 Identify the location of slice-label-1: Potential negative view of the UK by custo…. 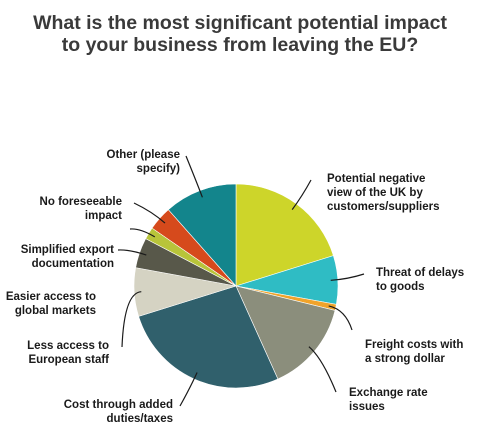
(383, 193).